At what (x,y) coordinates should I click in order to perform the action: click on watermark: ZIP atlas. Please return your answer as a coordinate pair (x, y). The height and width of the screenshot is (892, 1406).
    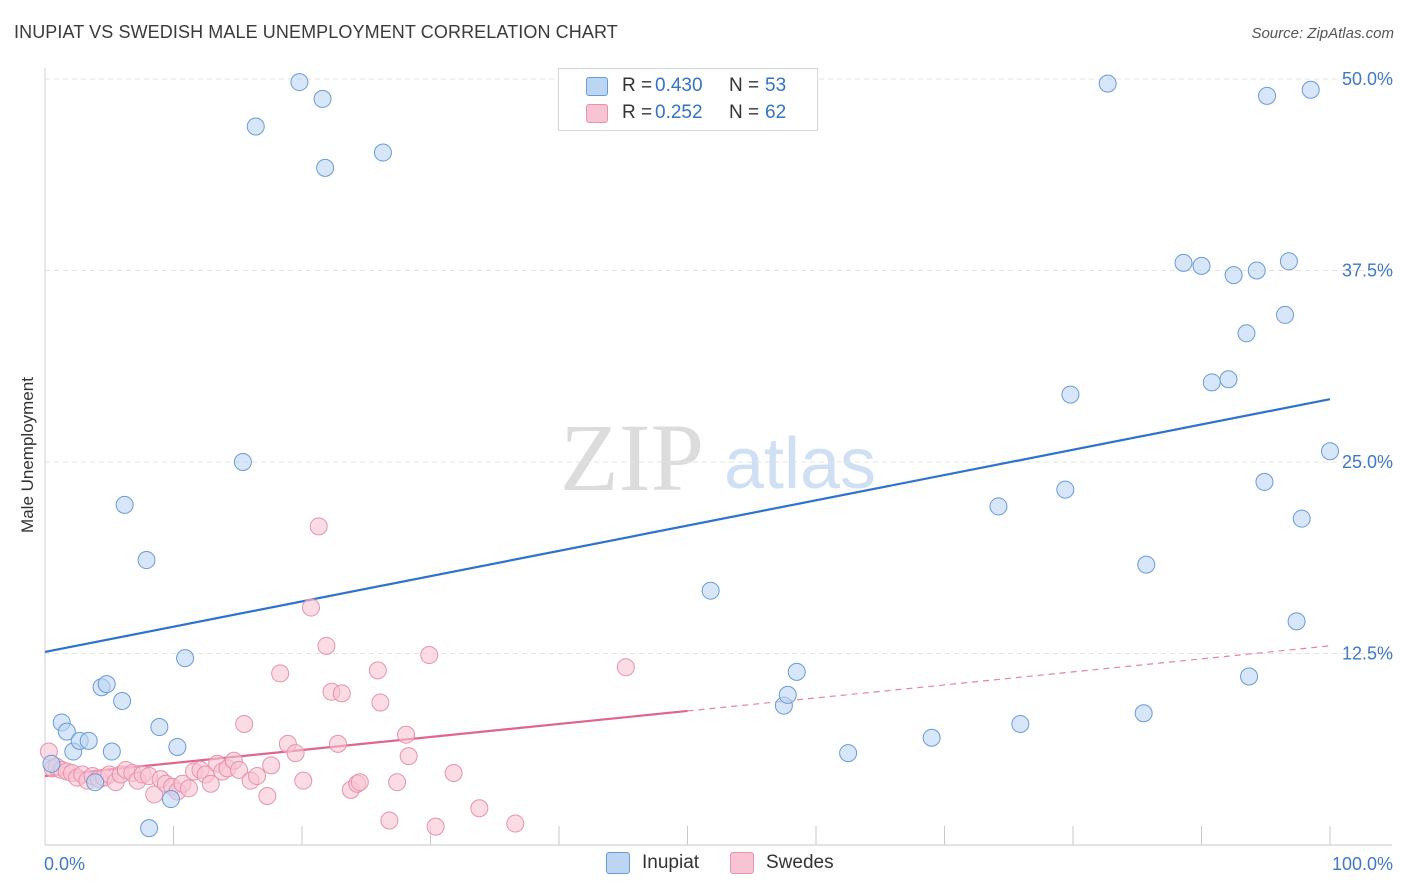
    Looking at the image, I should click on (718, 457).